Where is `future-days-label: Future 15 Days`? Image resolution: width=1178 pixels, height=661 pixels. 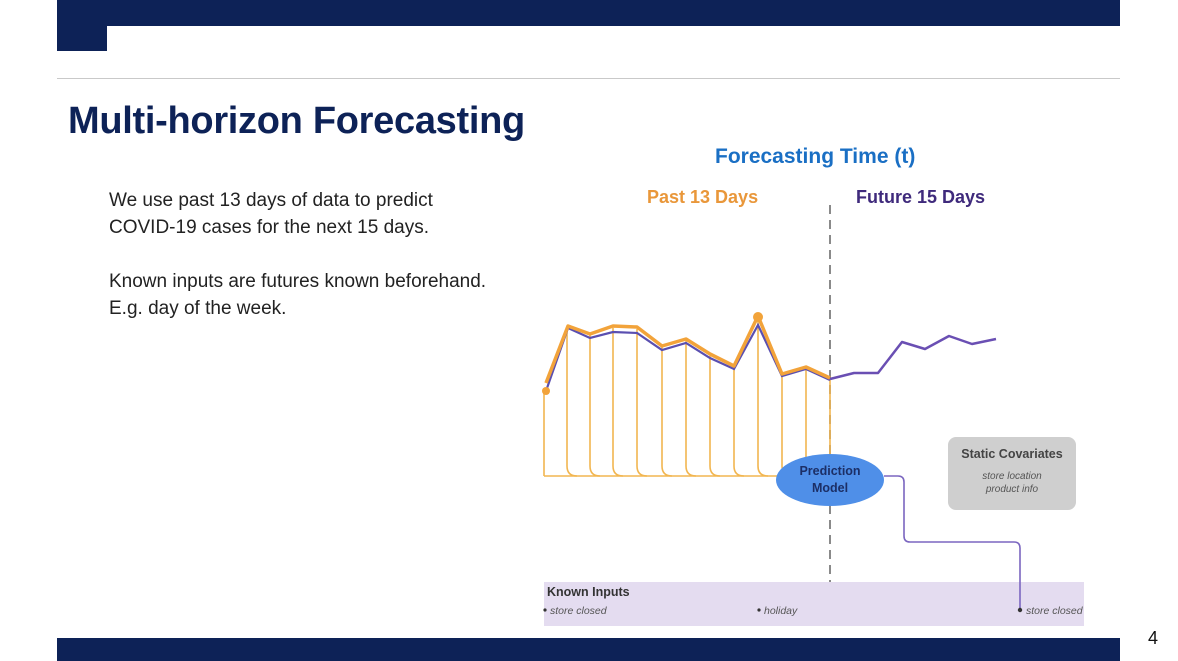 future-days-label: Future 15 Days is located at coordinates (921, 197).